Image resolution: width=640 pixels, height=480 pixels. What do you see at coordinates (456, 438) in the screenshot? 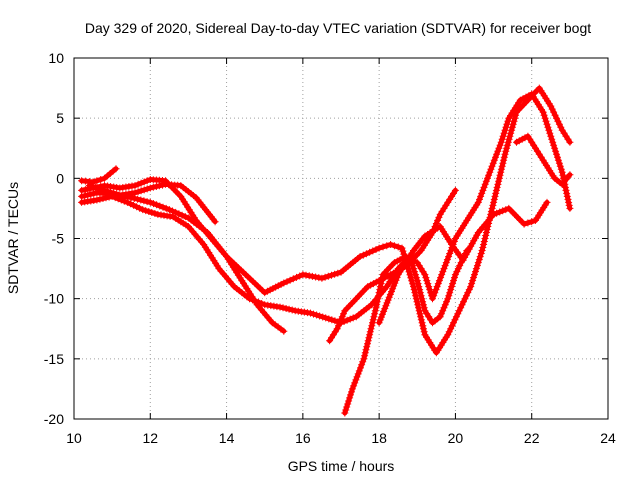
I see `x-tick-label: 20` at bounding box center [456, 438].